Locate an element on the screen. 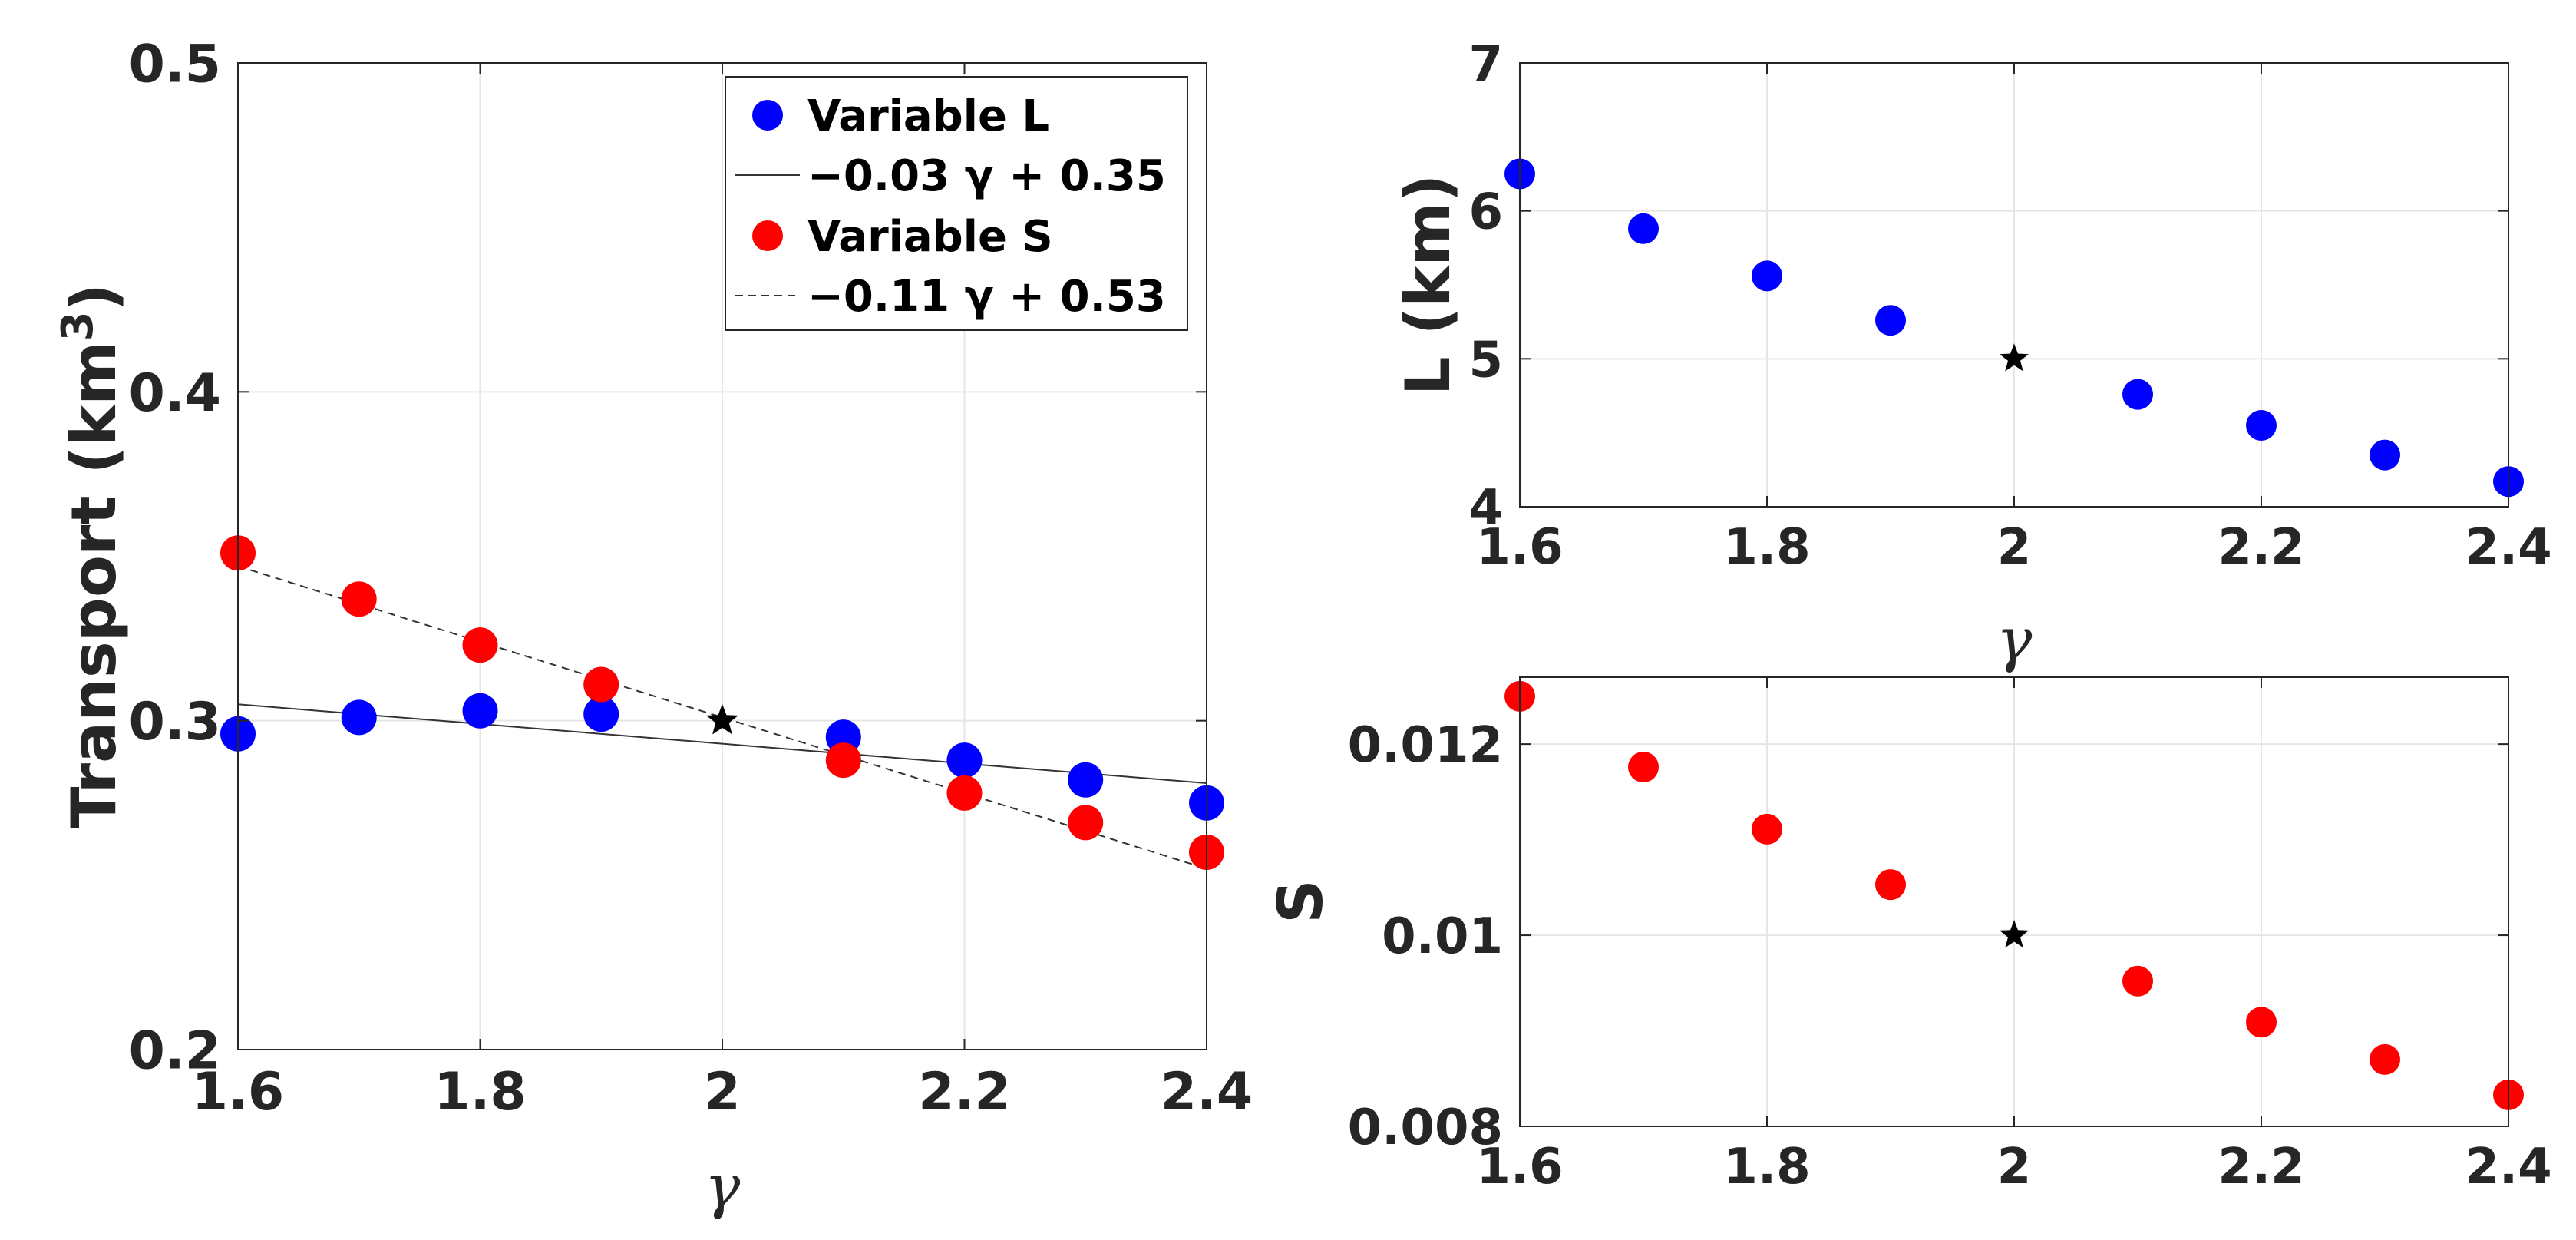  legend-label-variable-s: Variable S is located at coordinates (930, 237).